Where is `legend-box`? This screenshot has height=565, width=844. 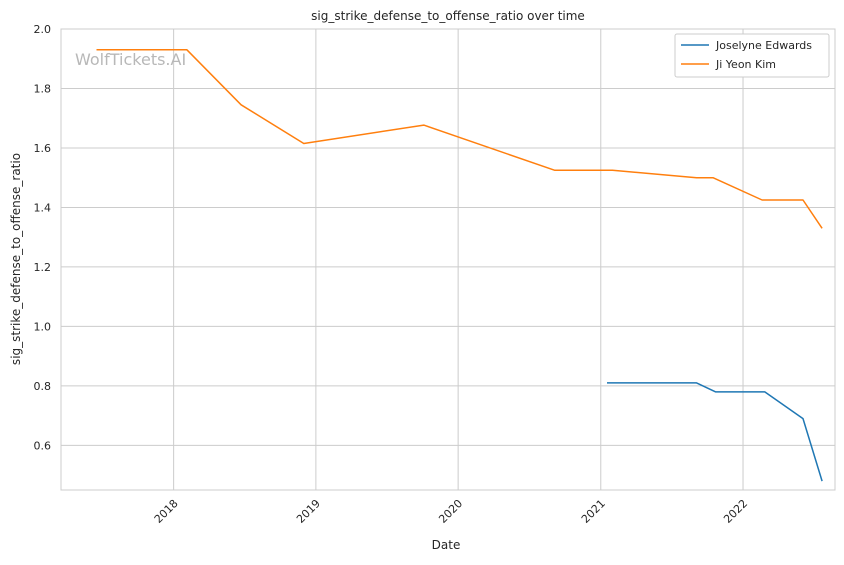 legend-box is located at coordinates (752, 55).